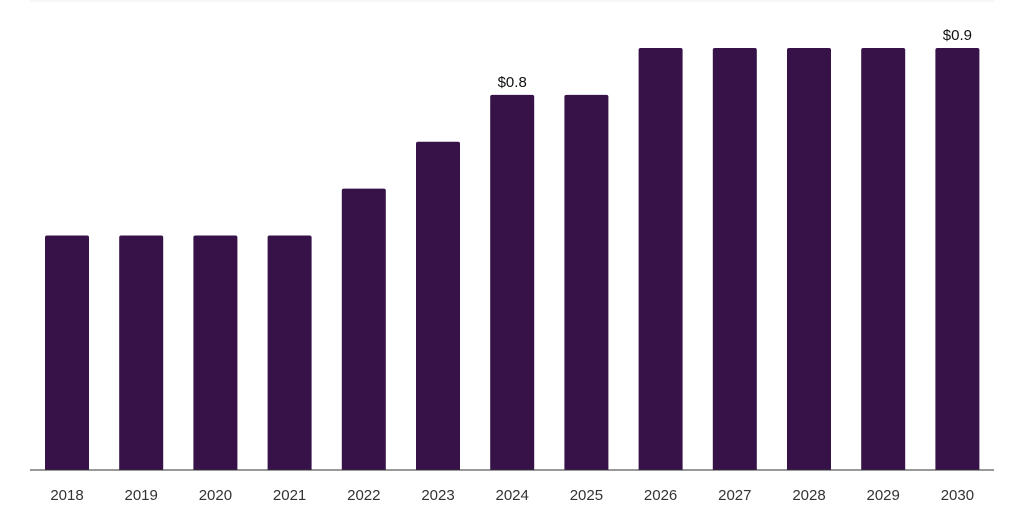 This screenshot has width=1024, height=512. Describe the element at coordinates (438, 305) in the screenshot. I see `bar-2023` at that location.